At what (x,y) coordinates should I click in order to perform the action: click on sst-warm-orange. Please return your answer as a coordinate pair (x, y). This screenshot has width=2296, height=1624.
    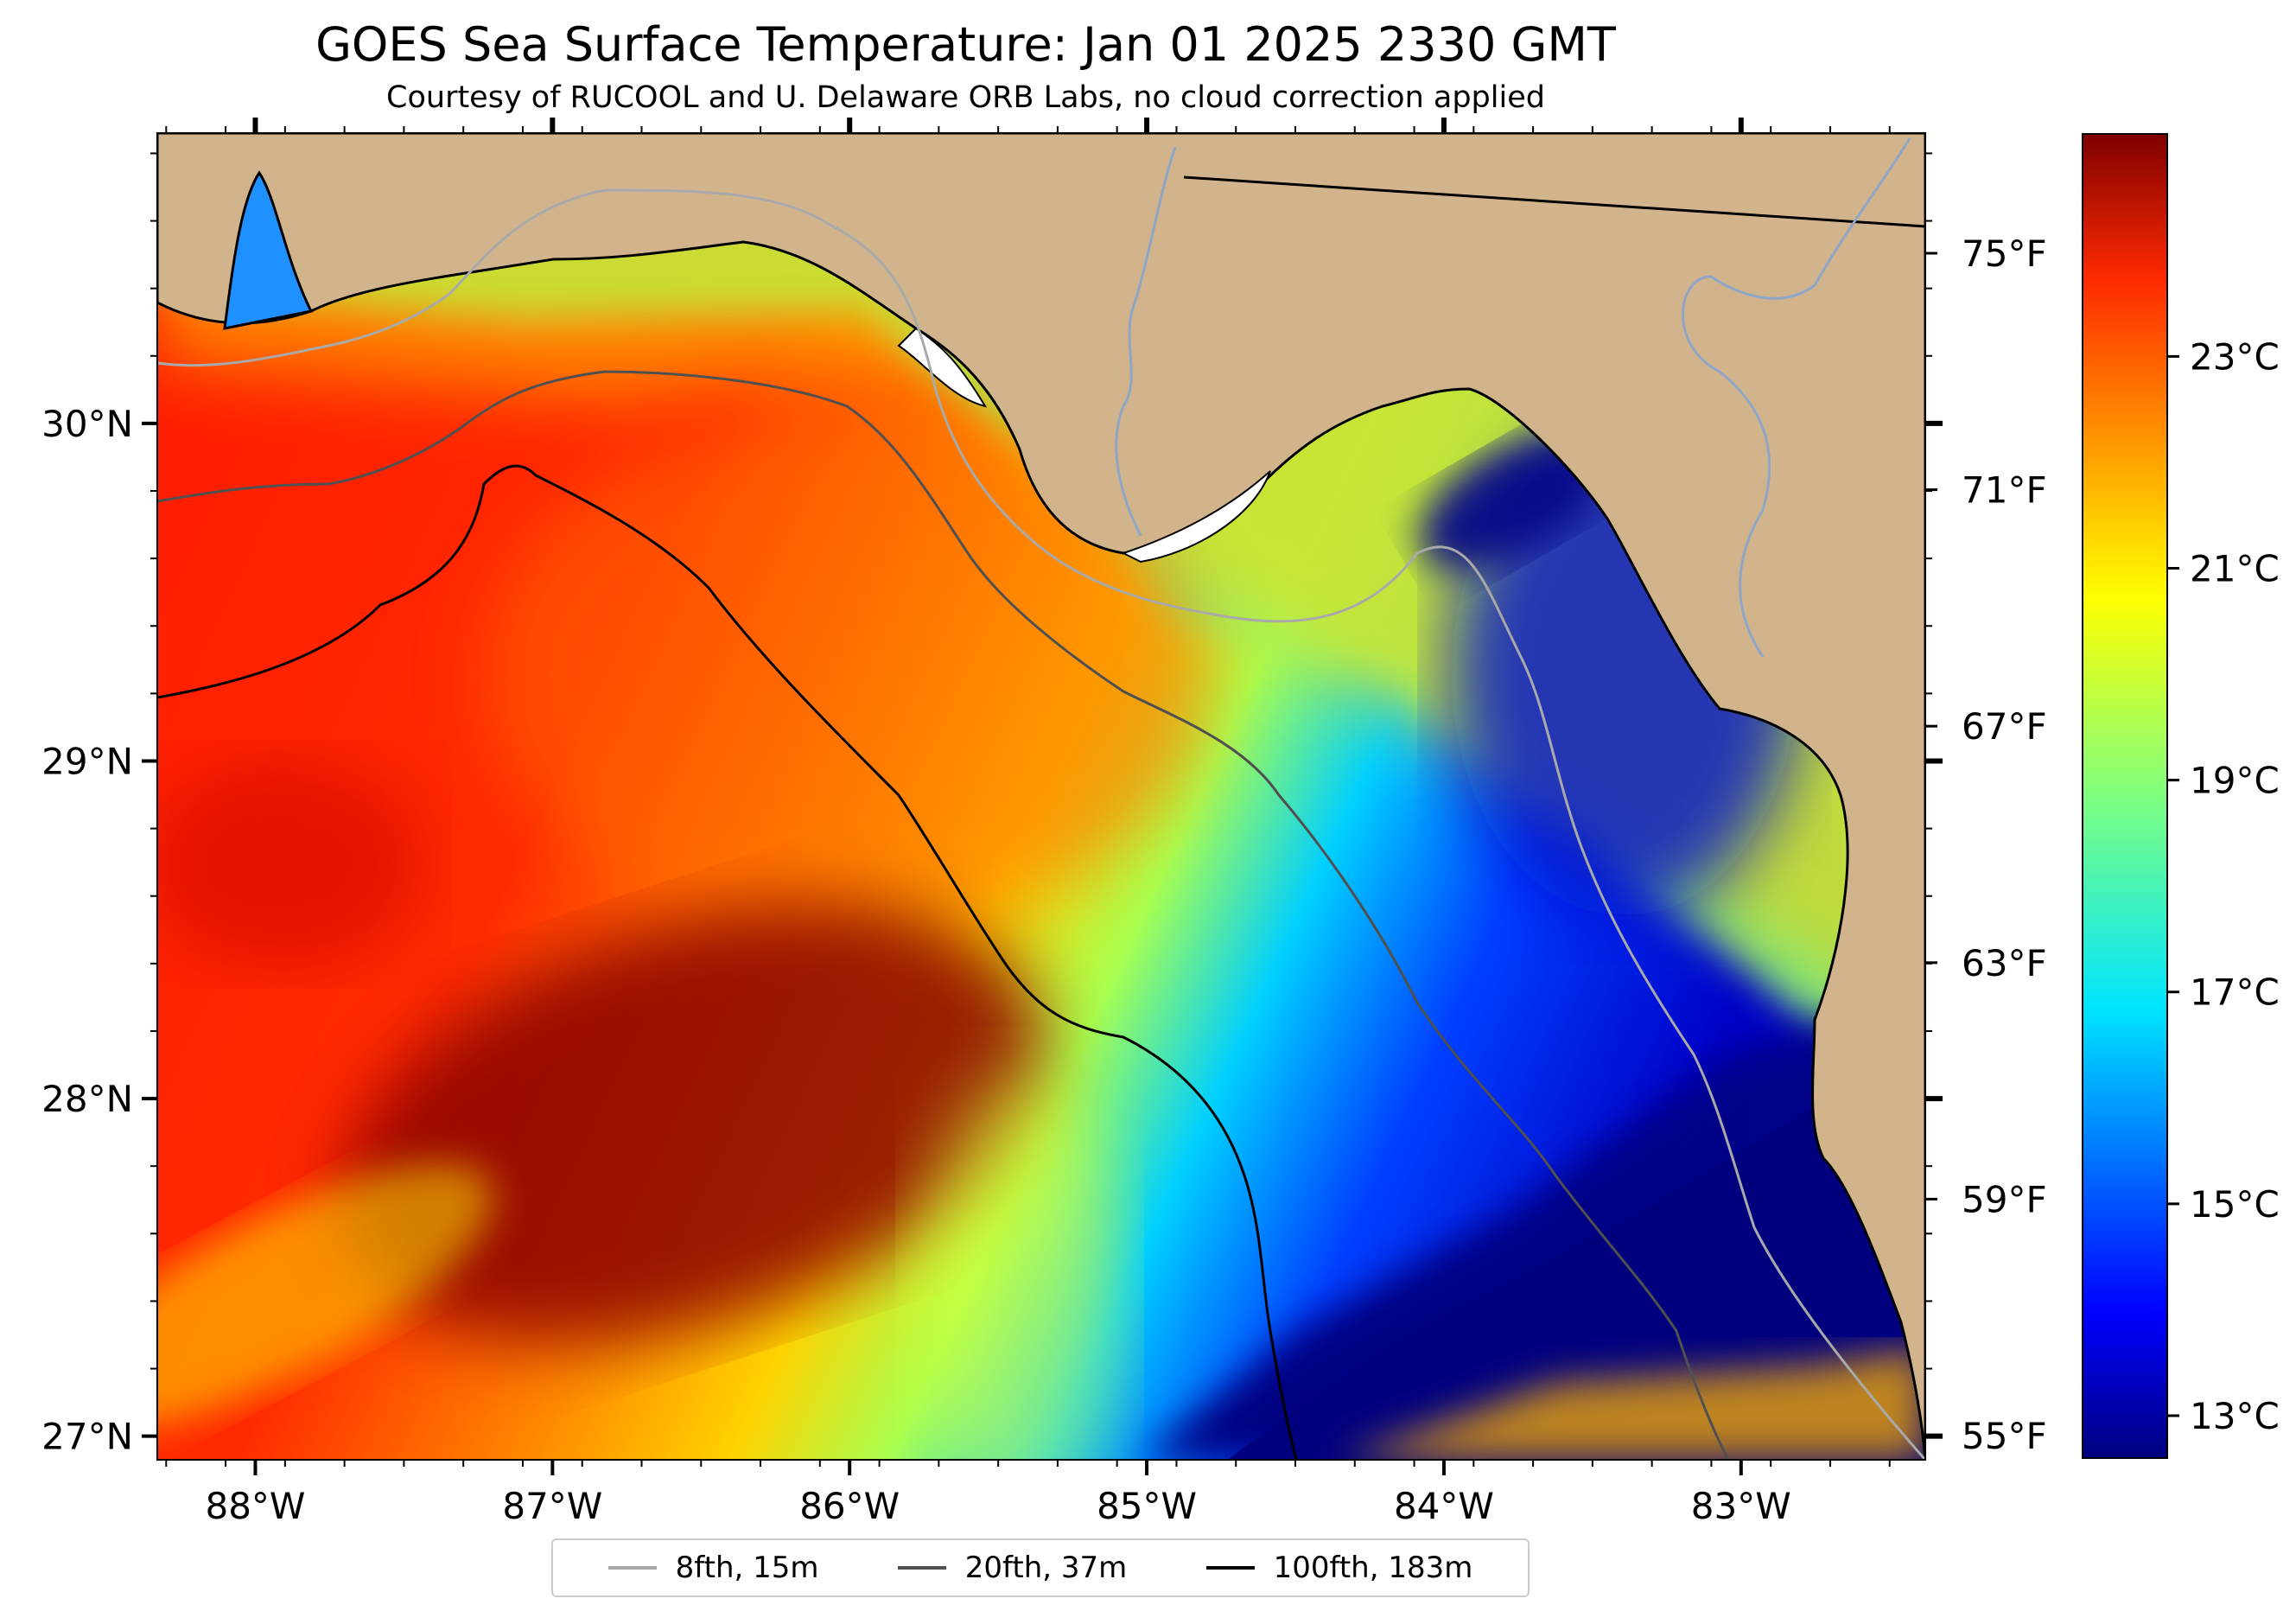
    Looking at the image, I should click on (847, 674).